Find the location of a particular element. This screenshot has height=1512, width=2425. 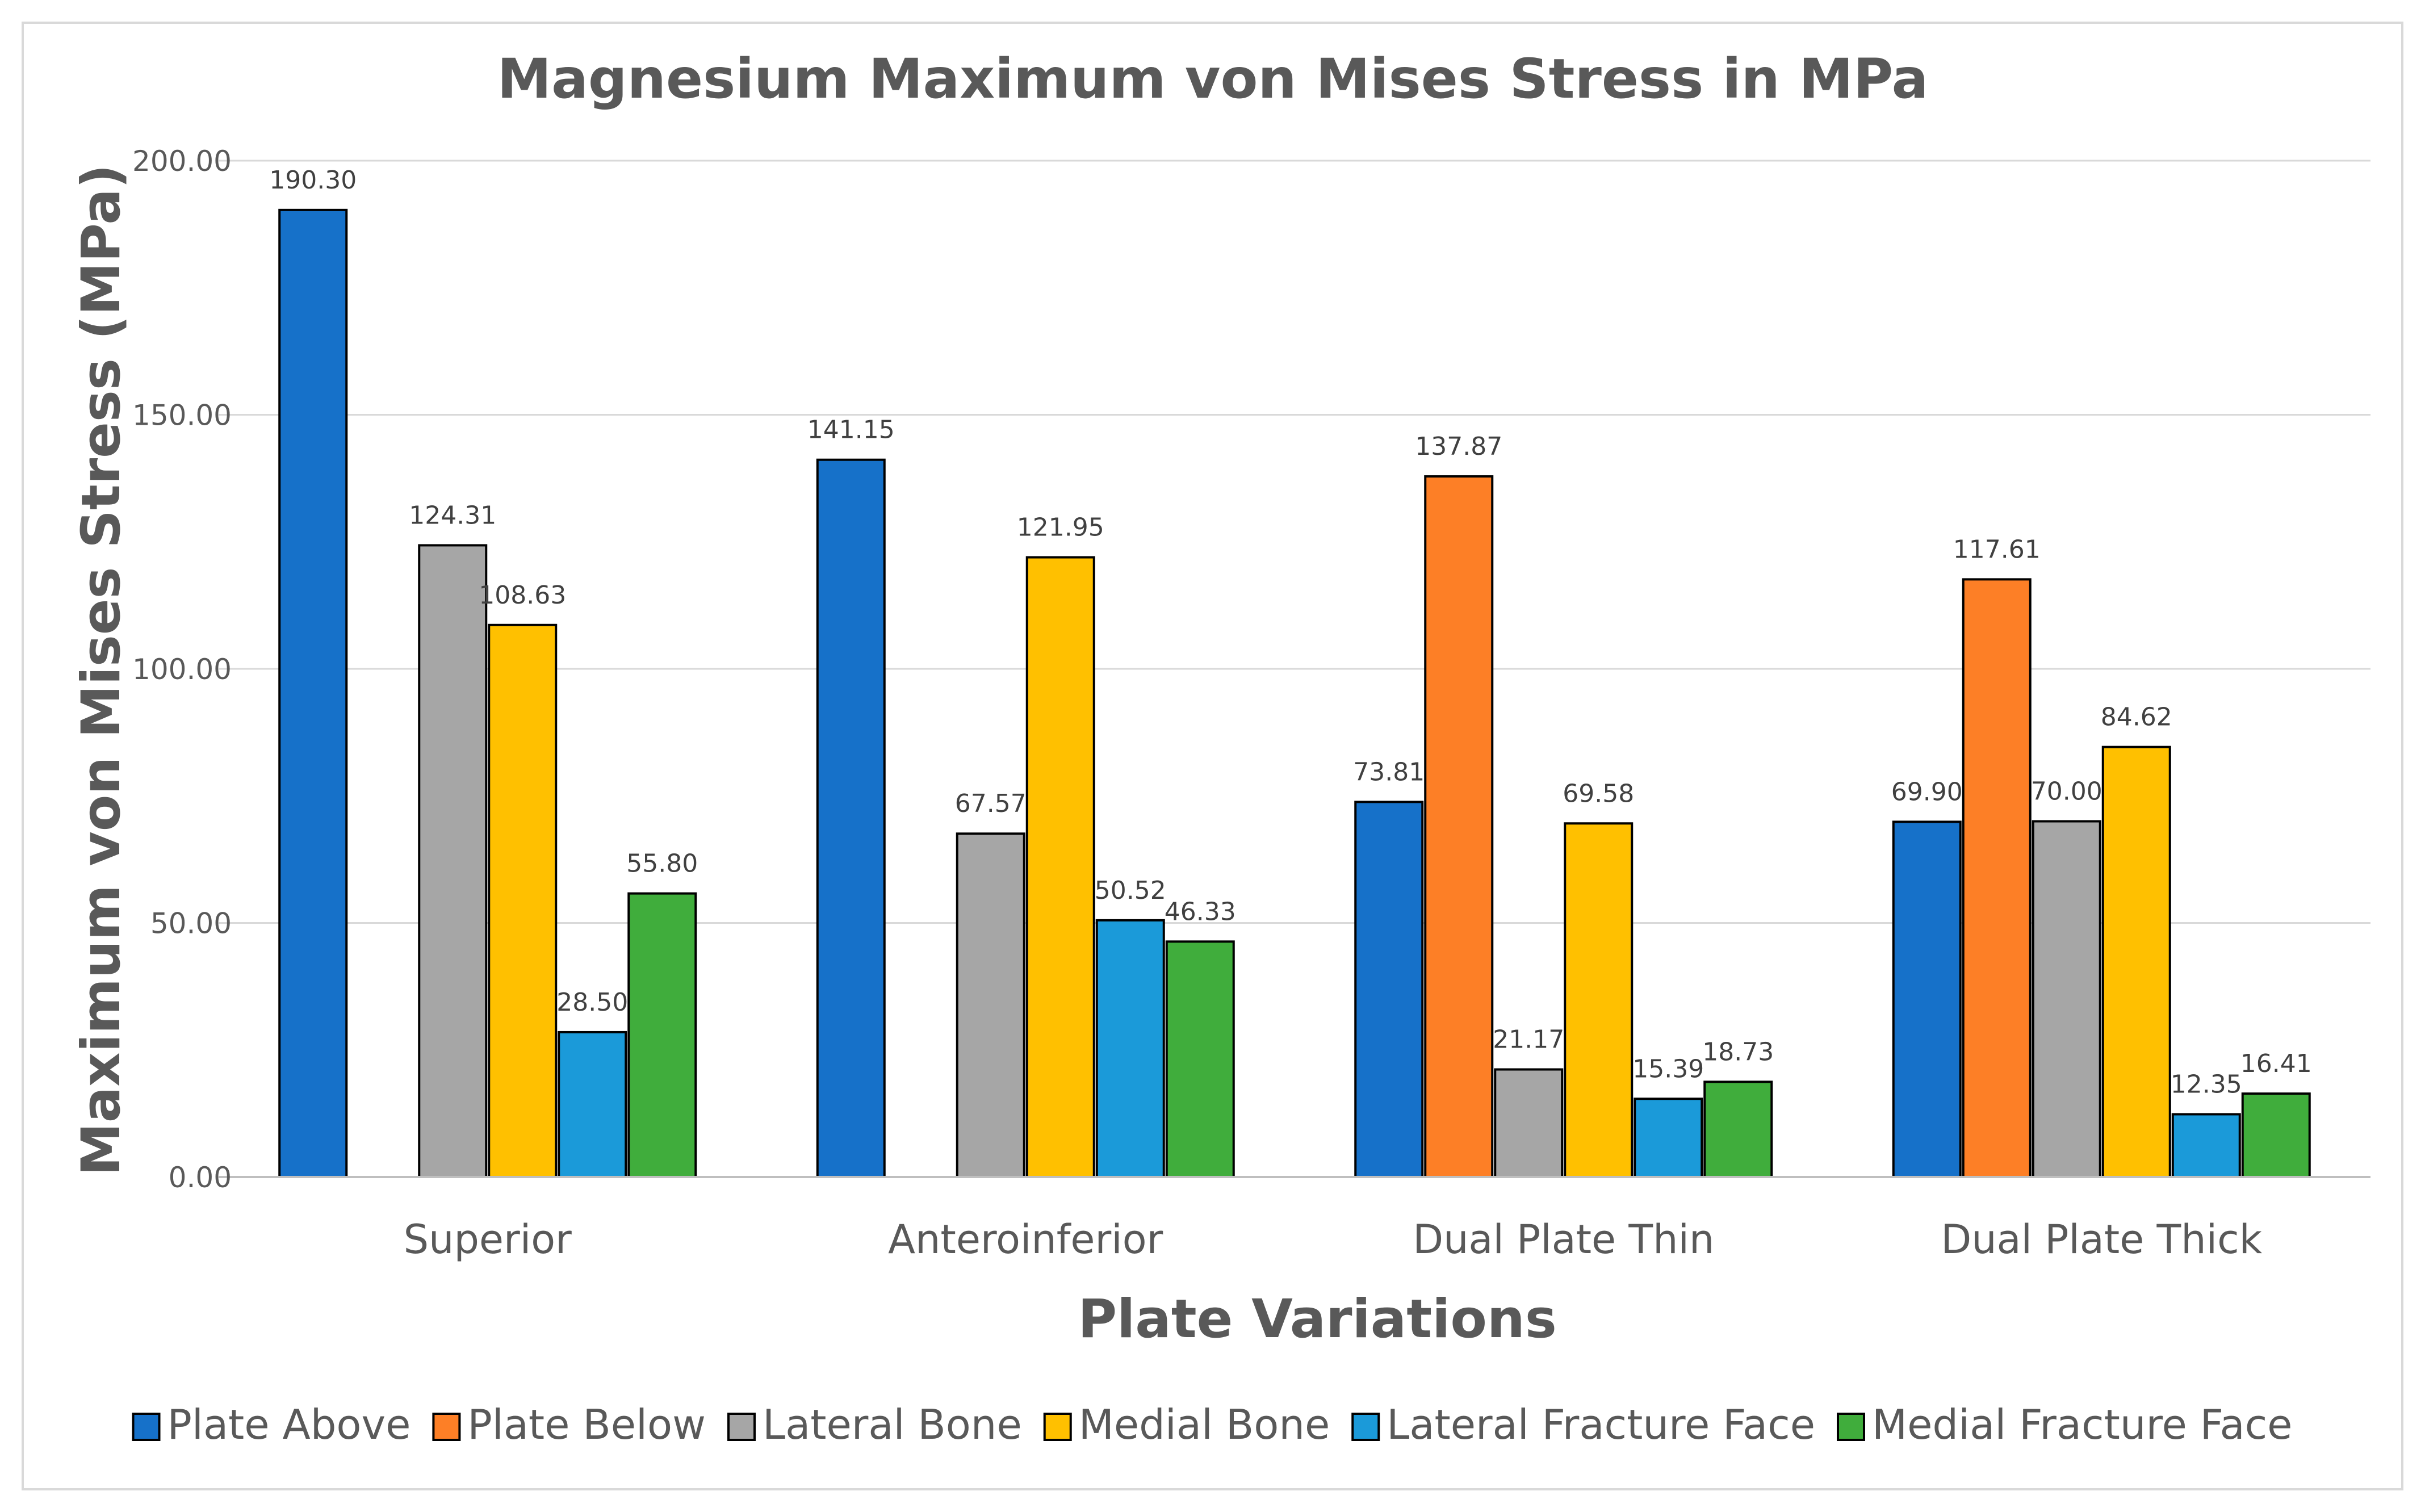

y-tick-label: 150.00 is located at coordinates (182, 415).